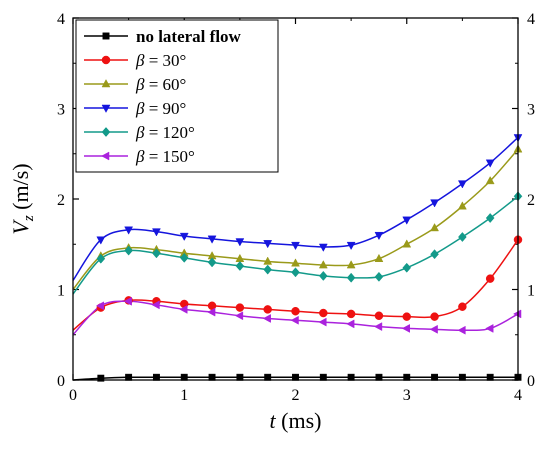 Image resolution: width=550 pixels, height=455 pixels. I want to click on legend-label-5: β = 150°, so click(165, 156).